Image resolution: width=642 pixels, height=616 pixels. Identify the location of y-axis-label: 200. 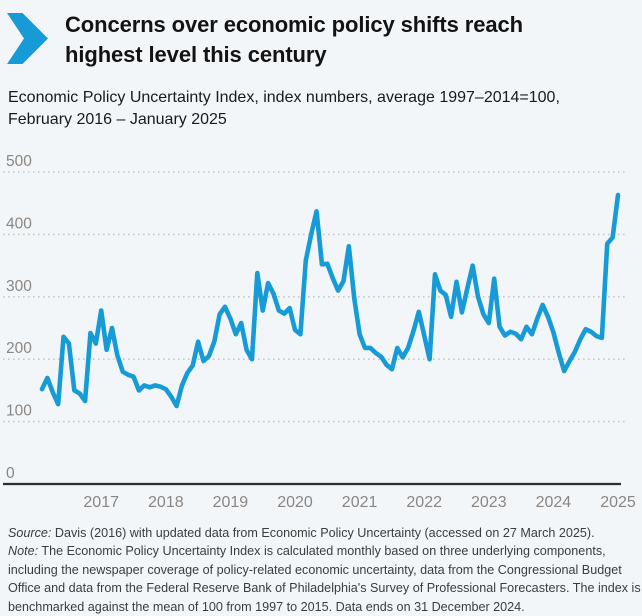
(19, 348).